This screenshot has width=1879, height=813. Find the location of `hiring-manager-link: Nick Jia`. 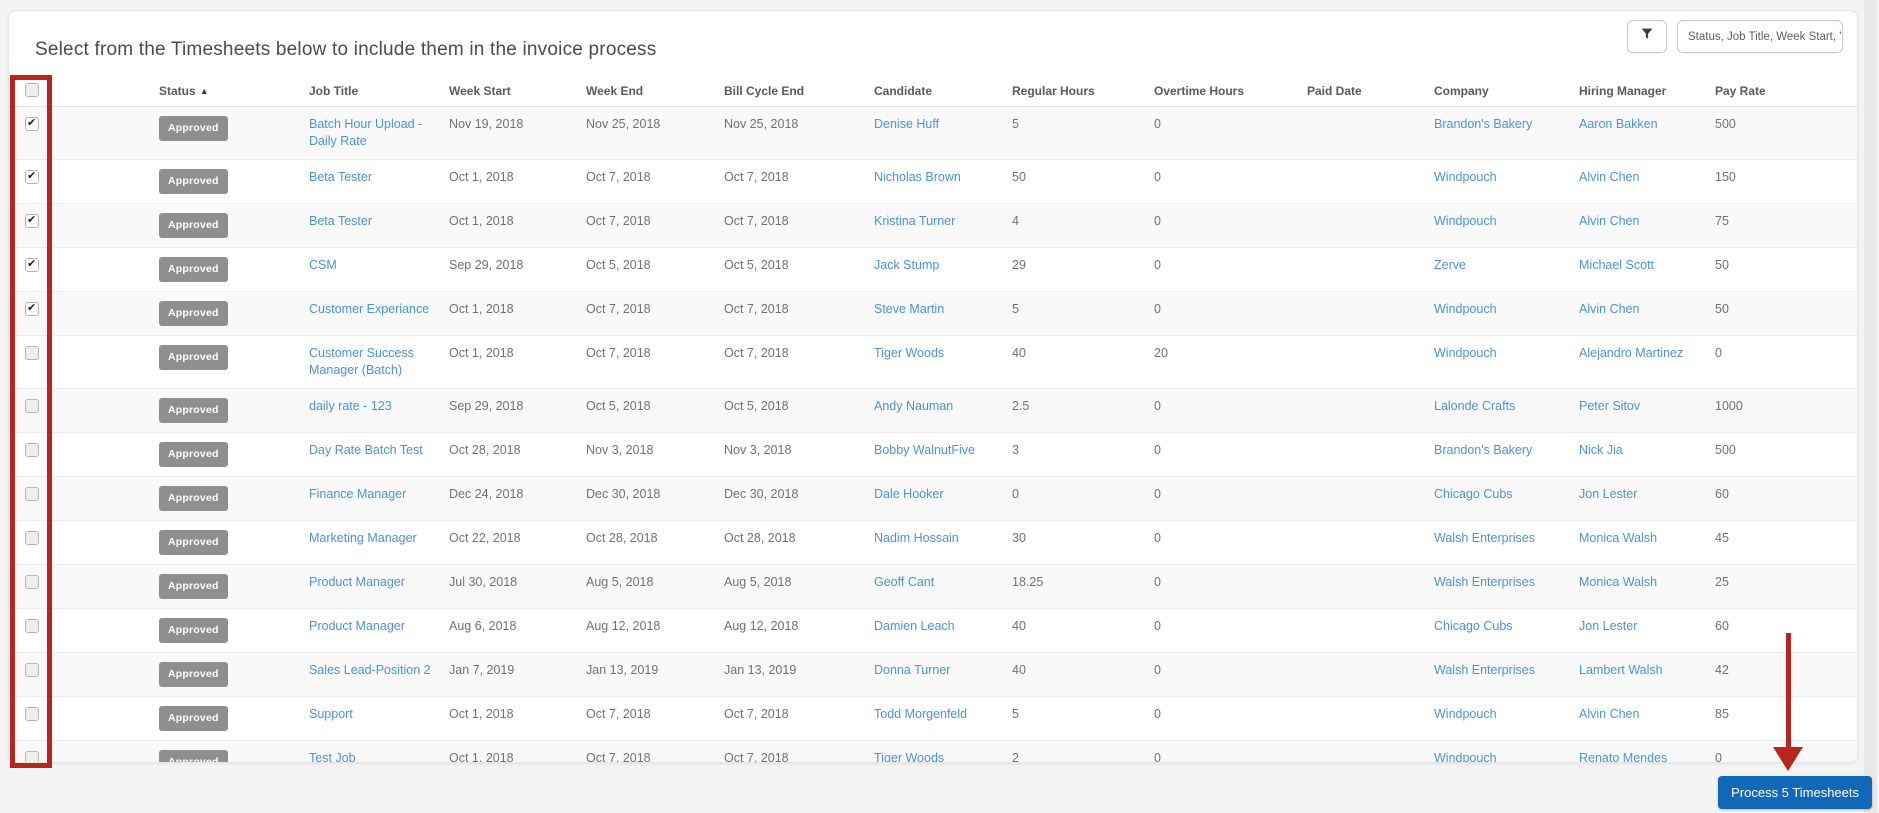

hiring-manager-link: Nick Jia is located at coordinates (1601, 449).